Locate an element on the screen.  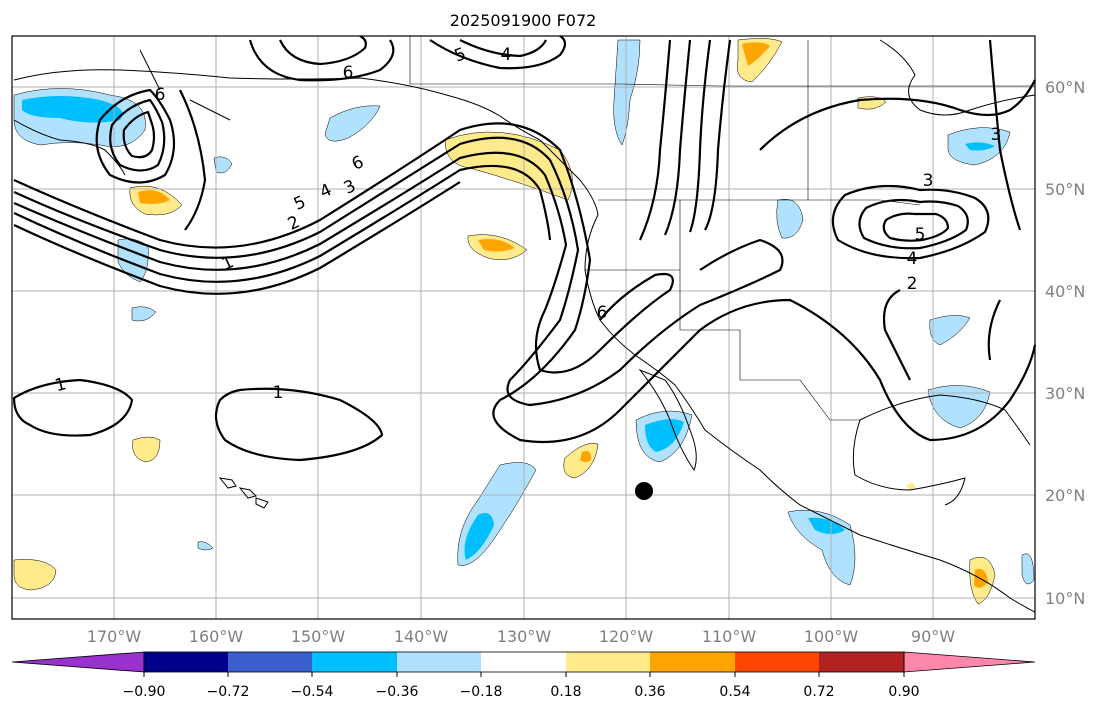
lat-label-10: 10°N is located at coordinates (1065, 598).